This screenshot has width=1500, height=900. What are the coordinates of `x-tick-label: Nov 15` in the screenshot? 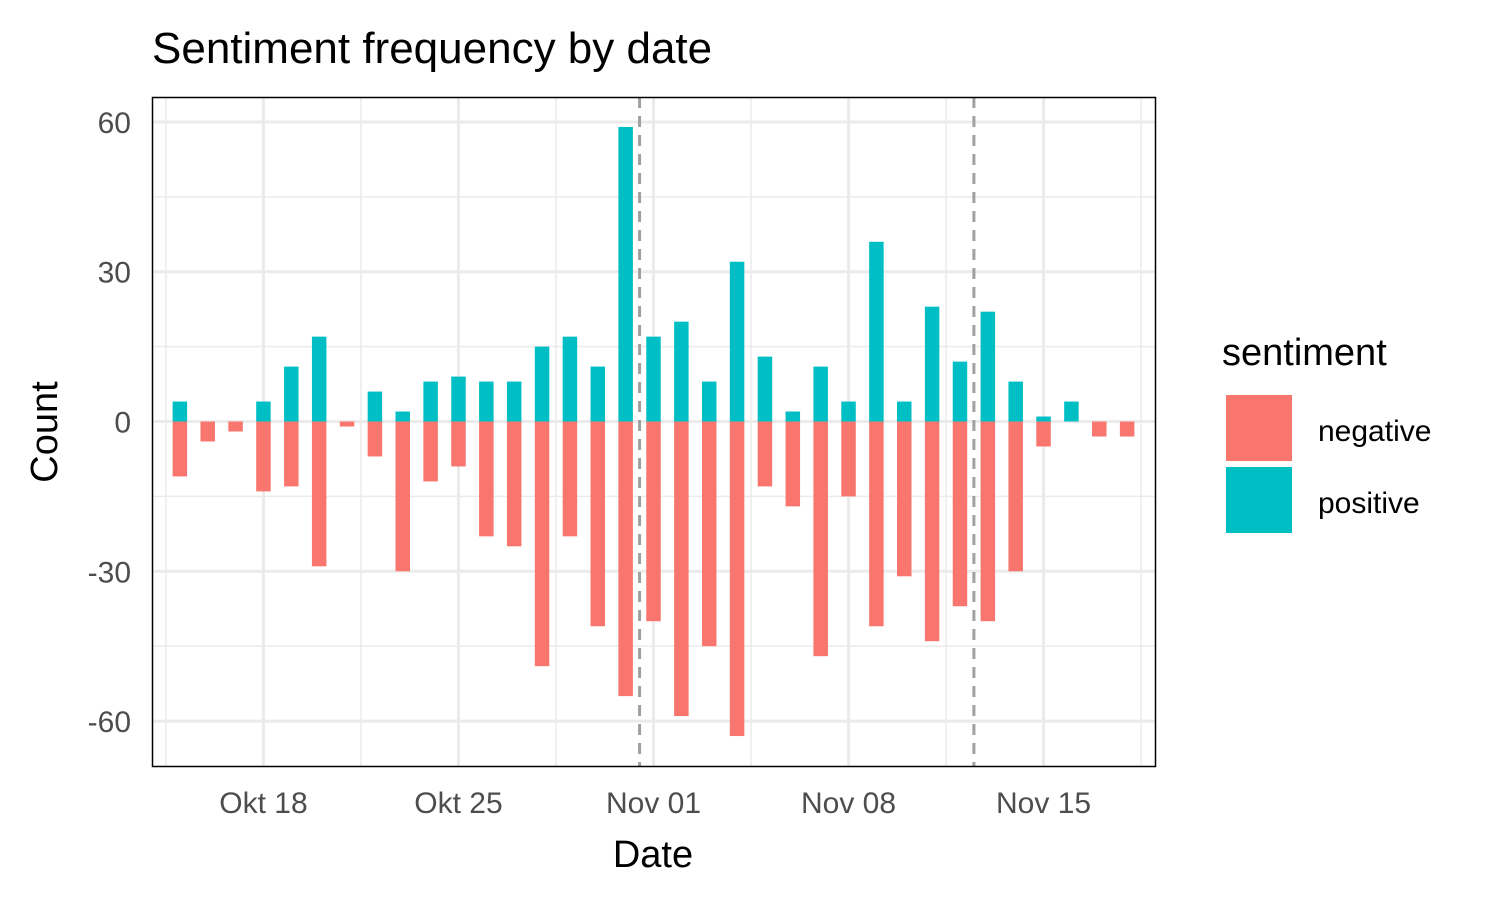 It's located at (1043, 803).